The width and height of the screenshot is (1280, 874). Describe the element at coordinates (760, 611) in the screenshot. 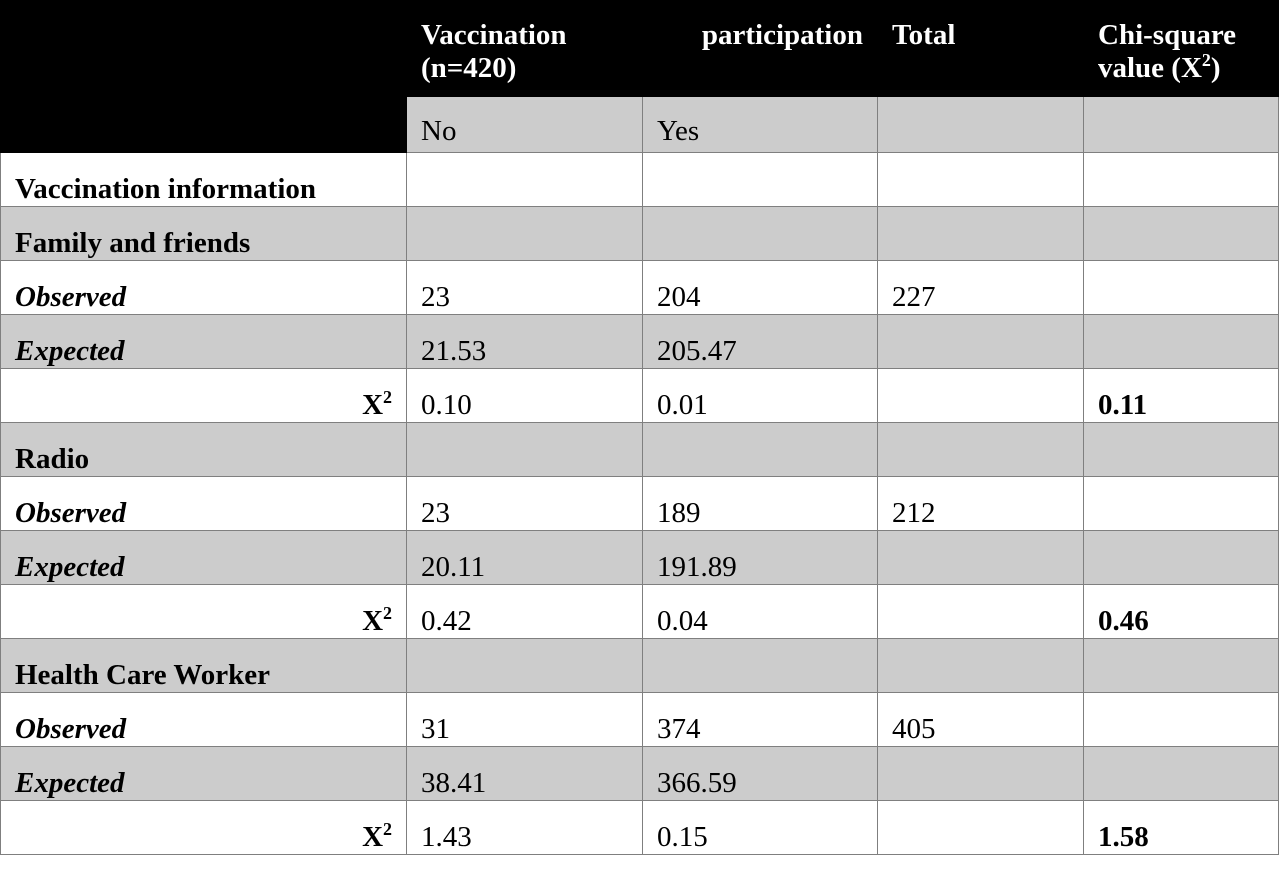

I see `x2-yes: 0.04` at that location.